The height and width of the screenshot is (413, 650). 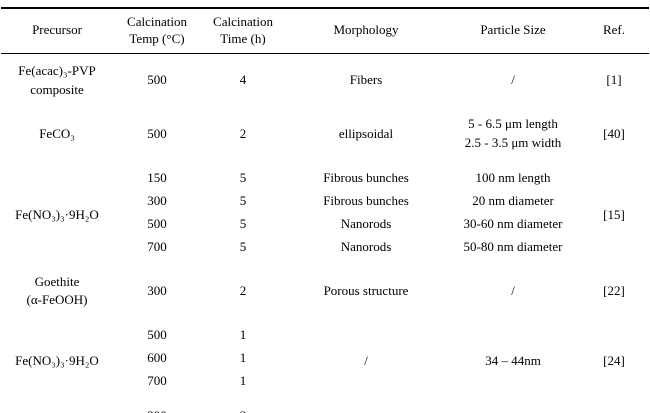 What do you see at coordinates (513, 133) in the screenshot?
I see `particle-size-cell: 5 - 6.5 μm length 2.5 - 3.5 μm width` at bounding box center [513, 133].